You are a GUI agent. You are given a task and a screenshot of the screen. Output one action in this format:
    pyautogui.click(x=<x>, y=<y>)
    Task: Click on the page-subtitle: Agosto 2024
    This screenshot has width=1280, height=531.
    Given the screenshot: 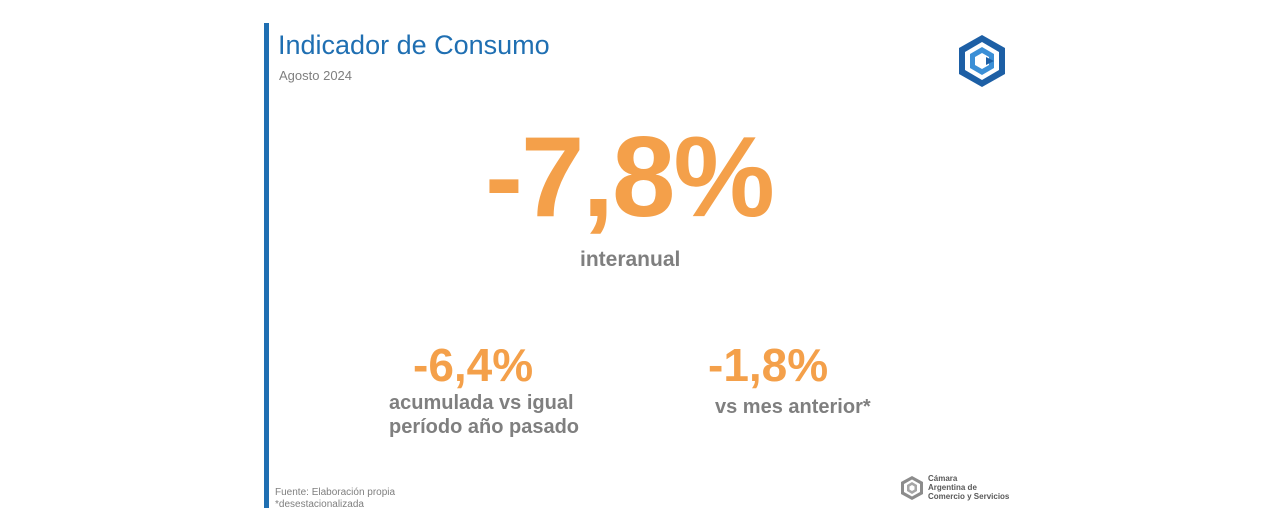 What is the action you would take?
    pyautogui.click(x=316, y=75)
    